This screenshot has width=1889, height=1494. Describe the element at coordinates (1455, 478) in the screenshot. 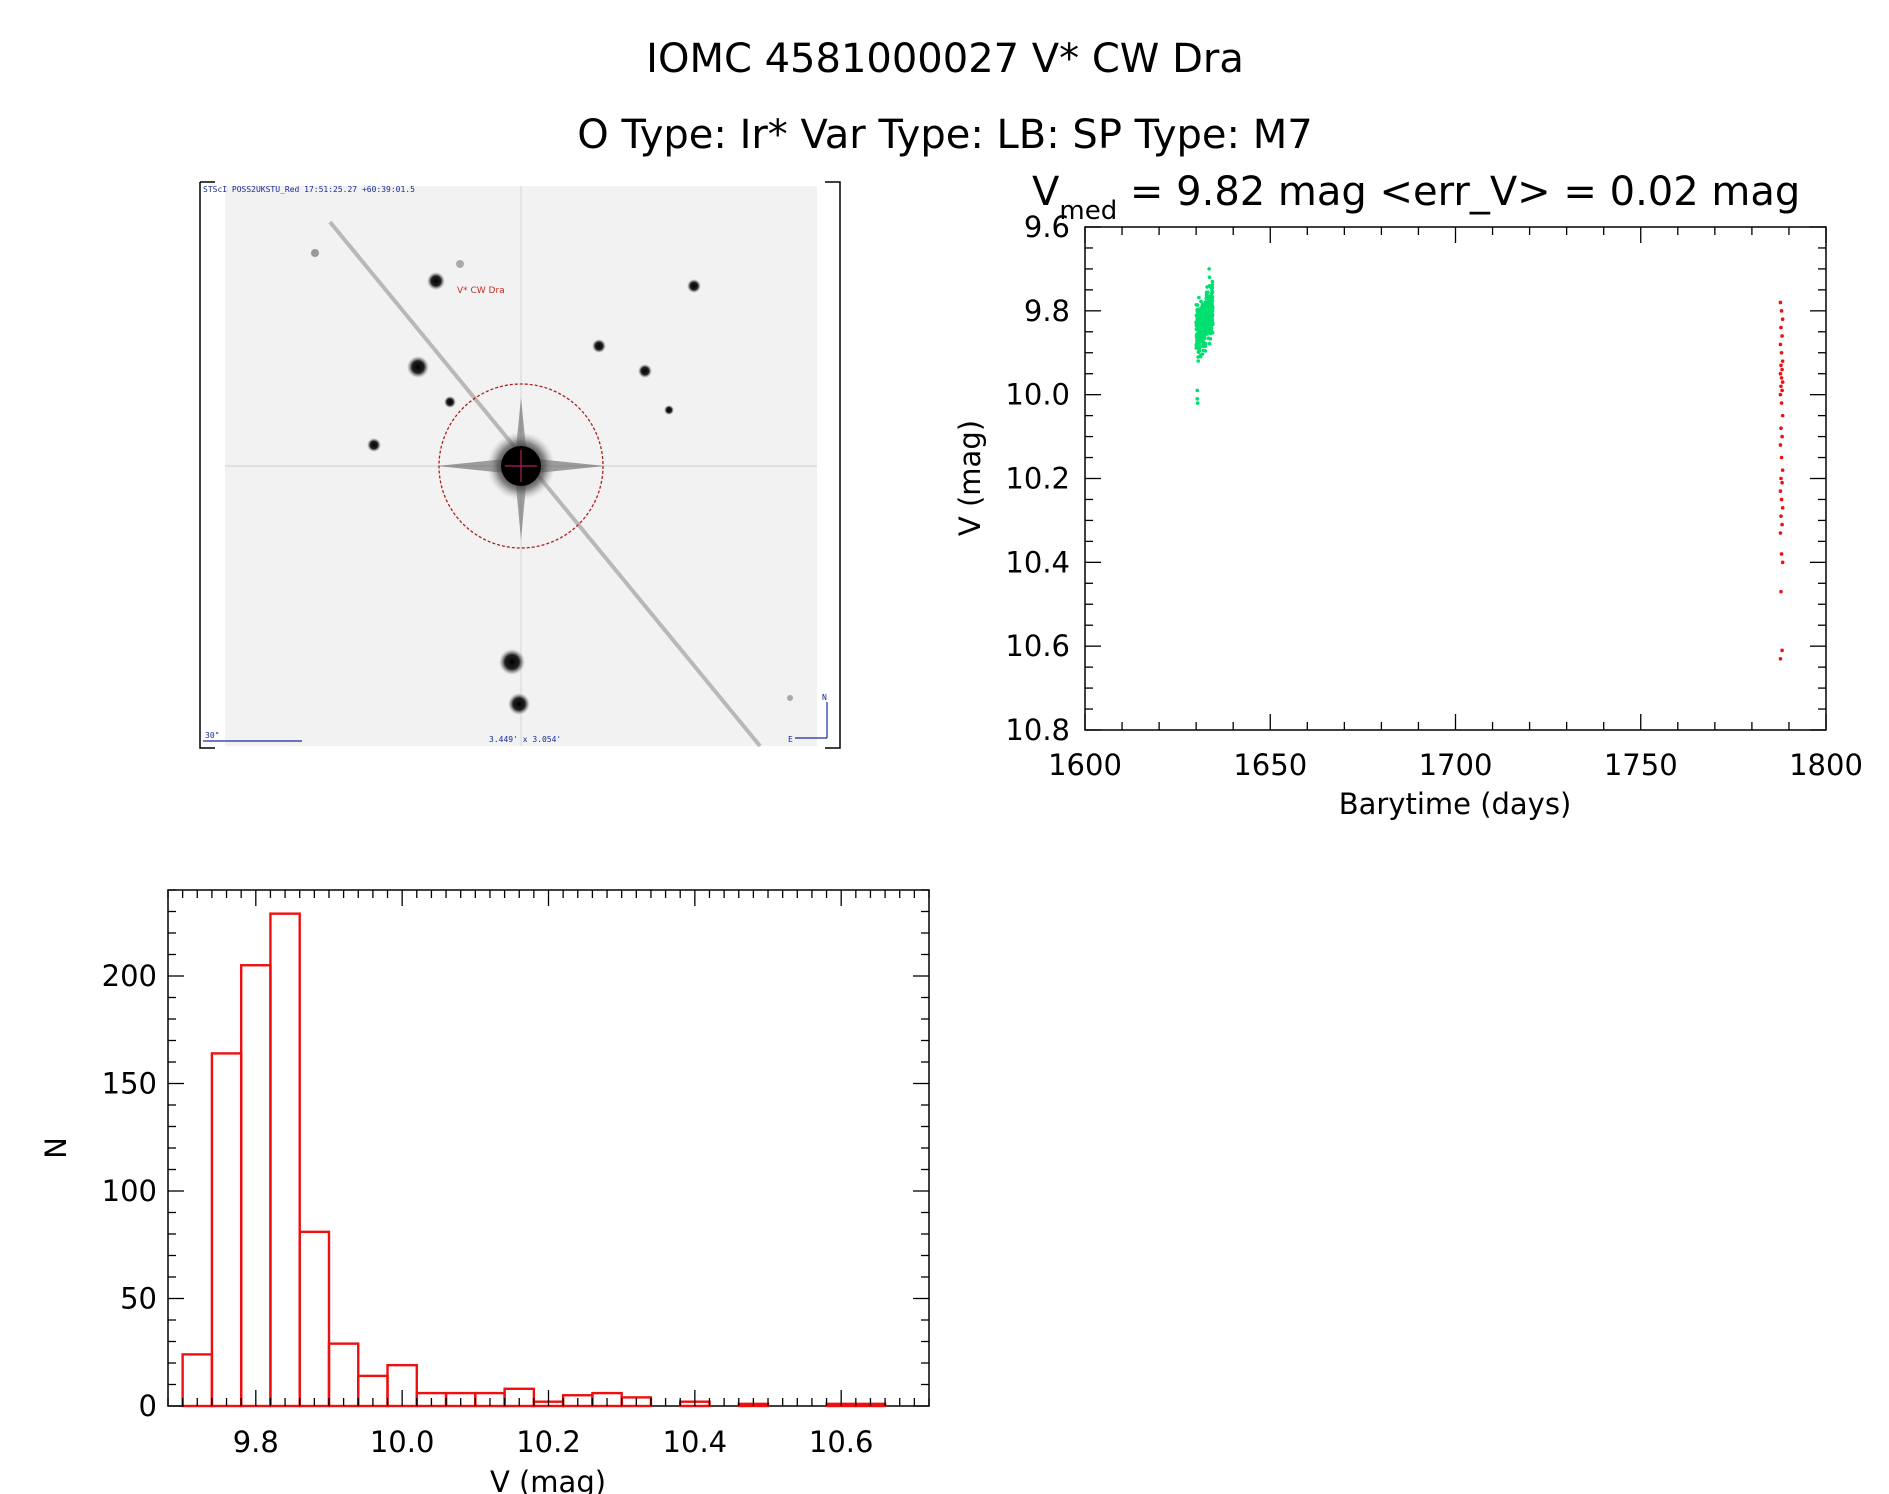

I see `light-curve-frame` at that location.